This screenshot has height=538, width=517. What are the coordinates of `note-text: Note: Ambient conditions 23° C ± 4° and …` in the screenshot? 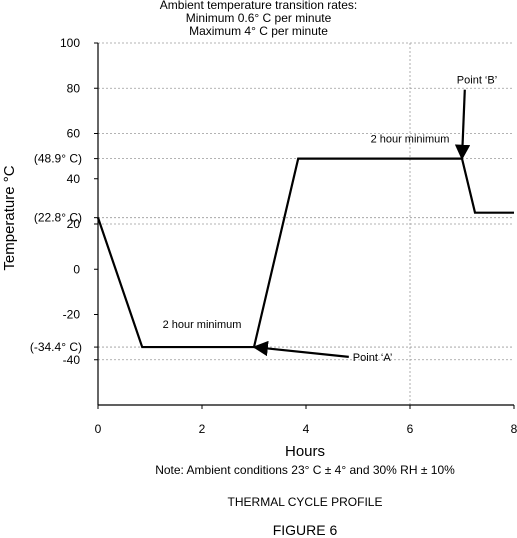 It's located at (305, 470).